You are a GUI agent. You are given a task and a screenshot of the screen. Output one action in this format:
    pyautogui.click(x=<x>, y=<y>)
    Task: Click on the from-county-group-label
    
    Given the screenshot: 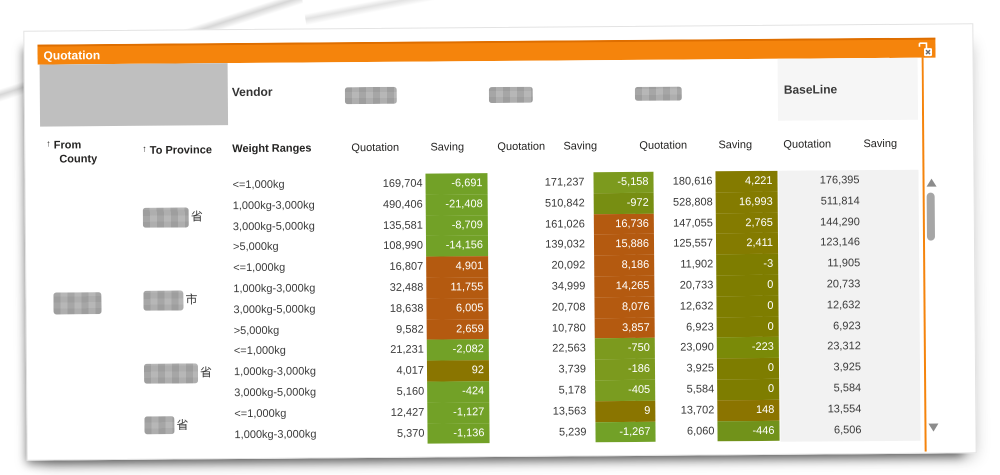 What is the action you would take?
    pyautogui.click(x=78, y=303)
    